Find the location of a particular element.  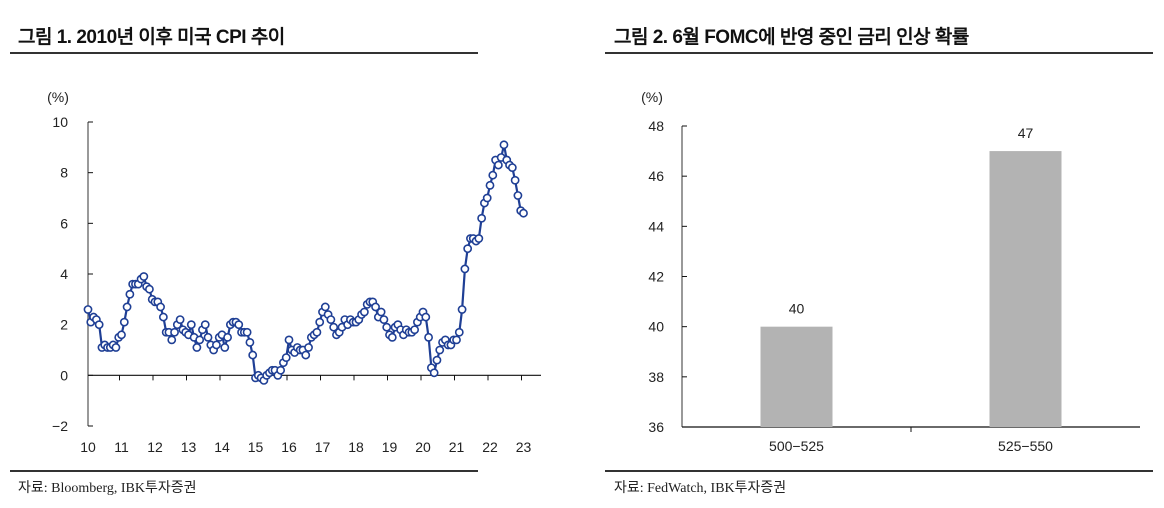

chart1-y-tick-label: 6 is located at coordinates (64, 223).